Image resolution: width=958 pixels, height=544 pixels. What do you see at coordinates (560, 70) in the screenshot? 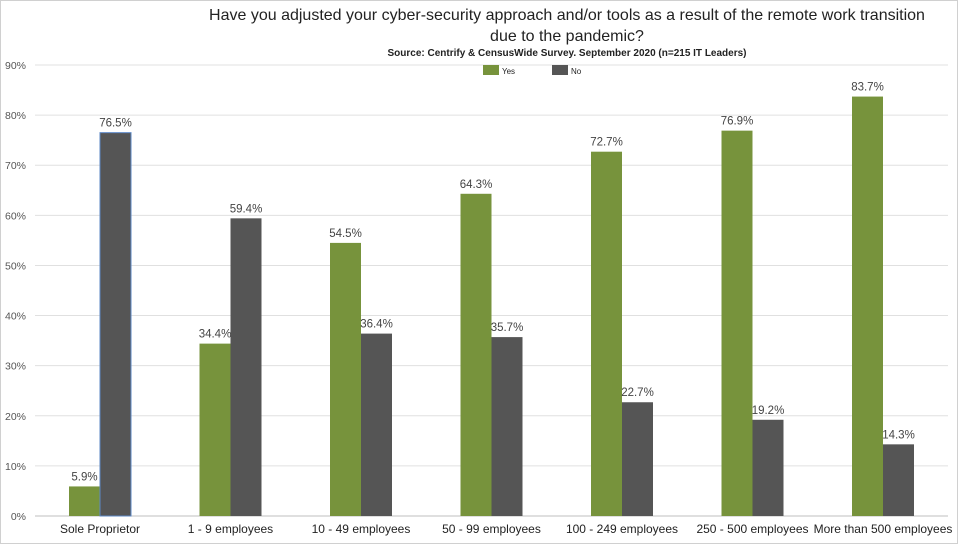
I see `legend-swatch-no` at bounding box center [560, 70].